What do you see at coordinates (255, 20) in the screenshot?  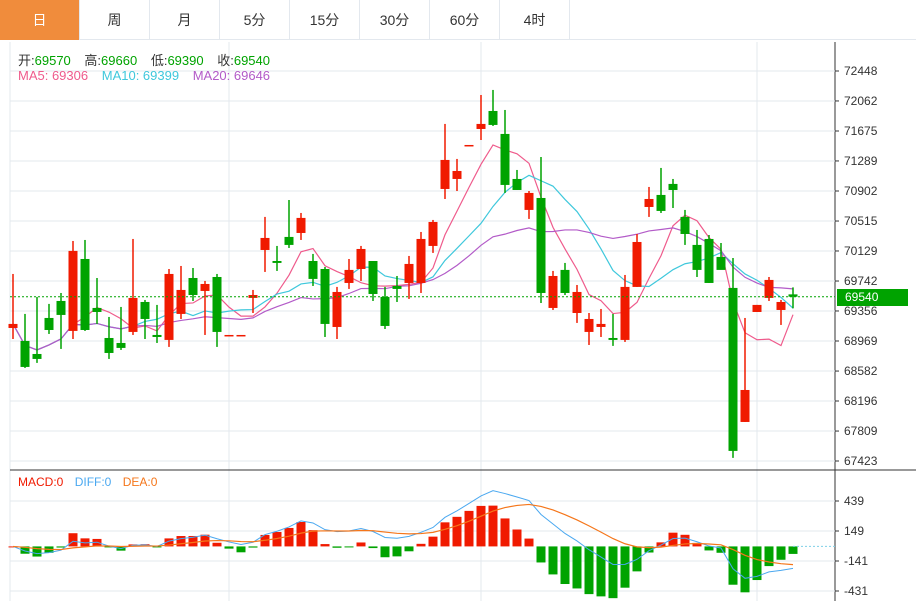 I see `tab-3: 5分` at bounding box center [255, 20].